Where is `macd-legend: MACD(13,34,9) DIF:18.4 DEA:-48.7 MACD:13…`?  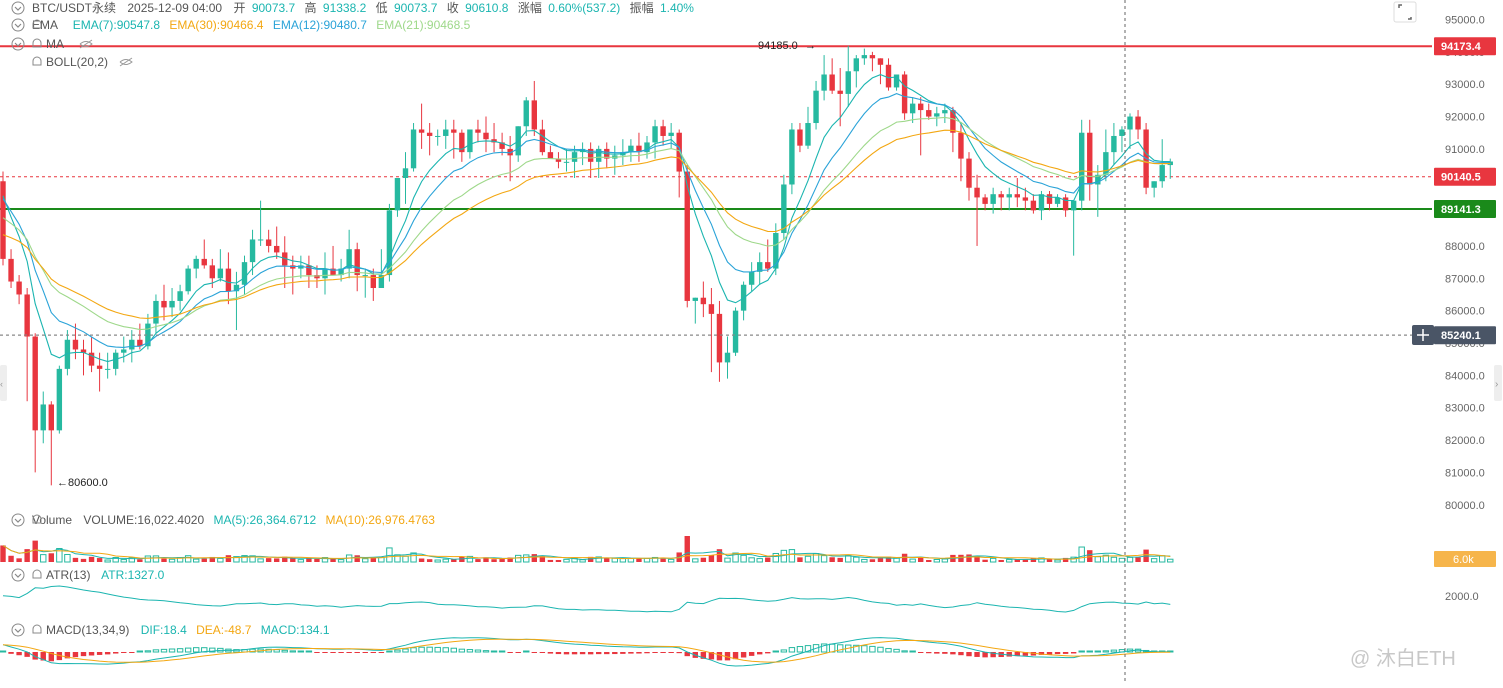 macd-legend: MACD(13,34,9) DIF:18.4 DEA:-48.7 MACD:13… is located at coordinates (170, 630).